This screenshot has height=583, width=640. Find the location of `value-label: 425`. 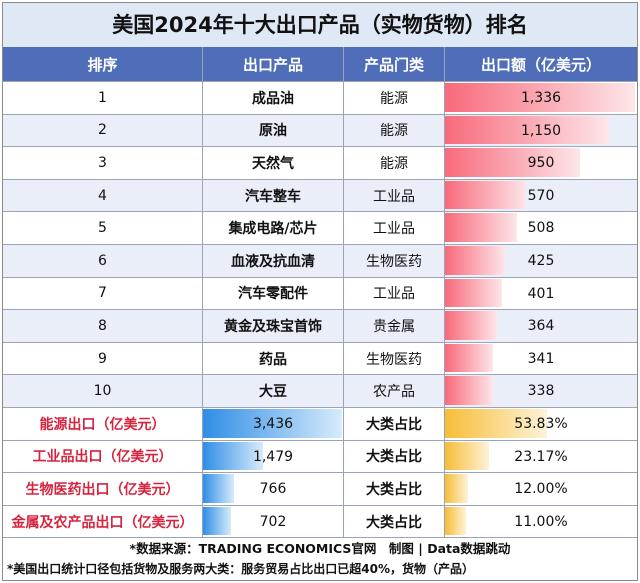

value-label: 425 is located at coordinates (541, 261).